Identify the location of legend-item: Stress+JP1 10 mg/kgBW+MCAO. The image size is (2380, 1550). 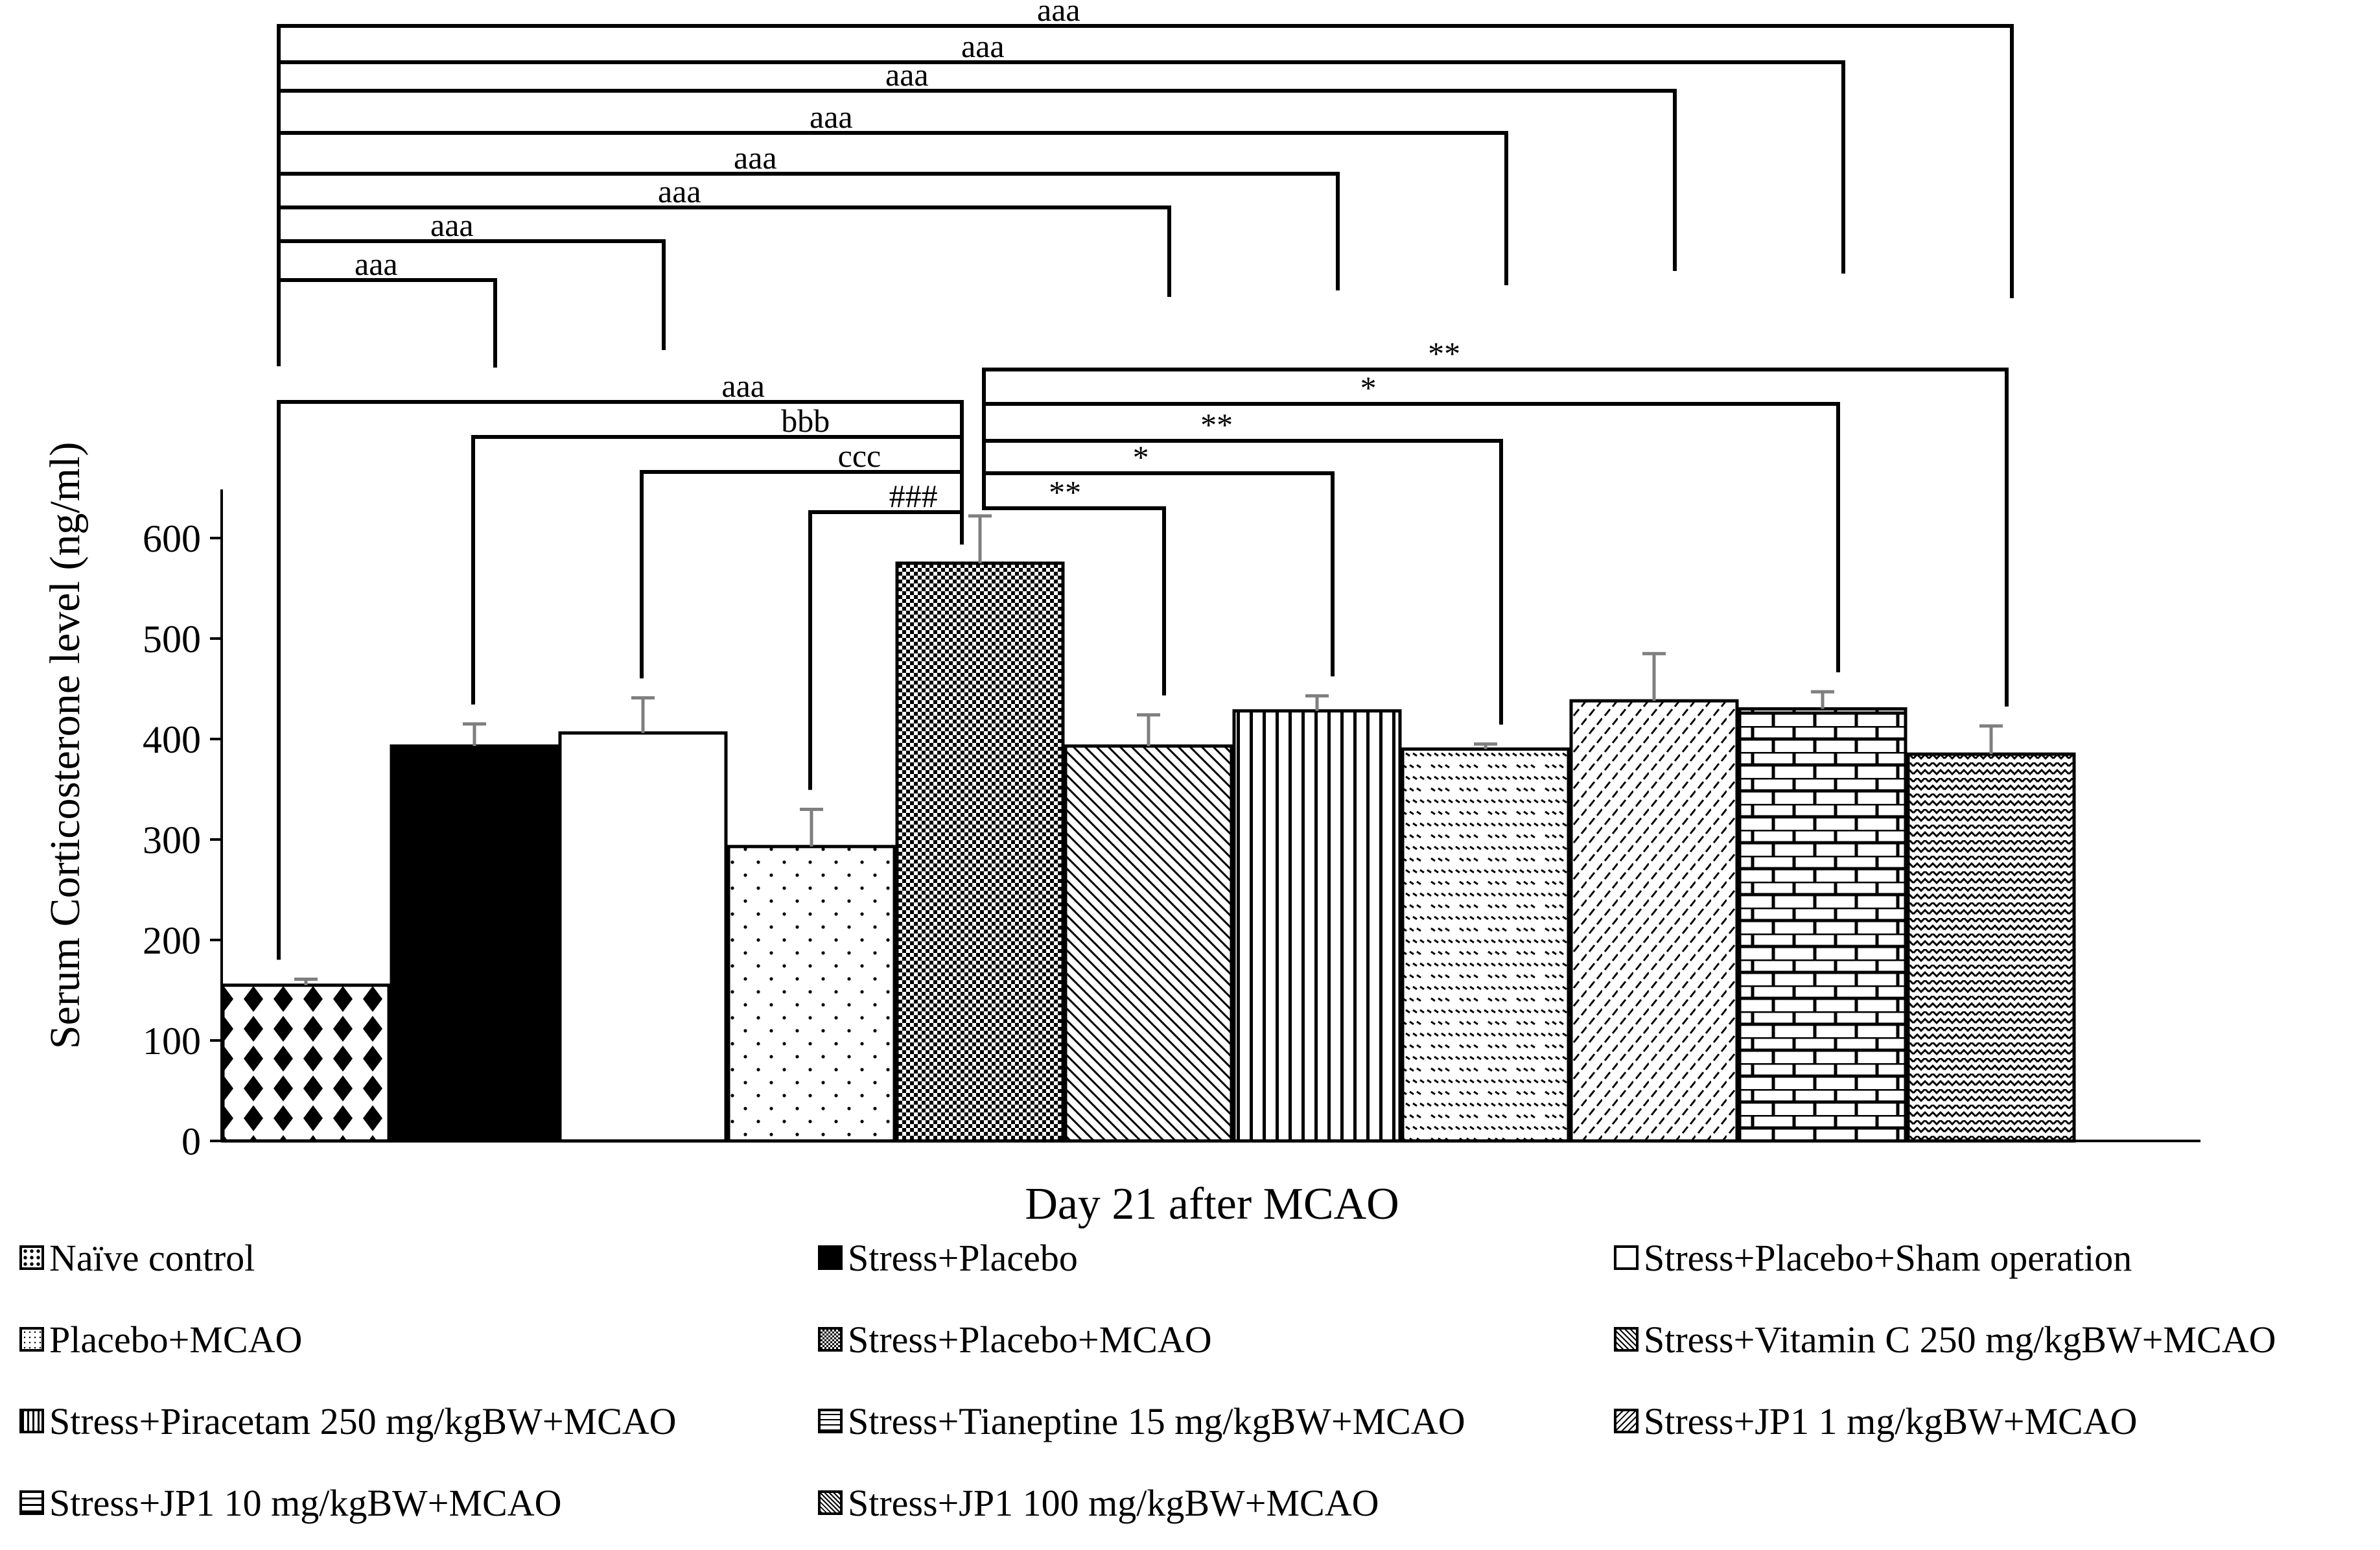
(290, 1502).